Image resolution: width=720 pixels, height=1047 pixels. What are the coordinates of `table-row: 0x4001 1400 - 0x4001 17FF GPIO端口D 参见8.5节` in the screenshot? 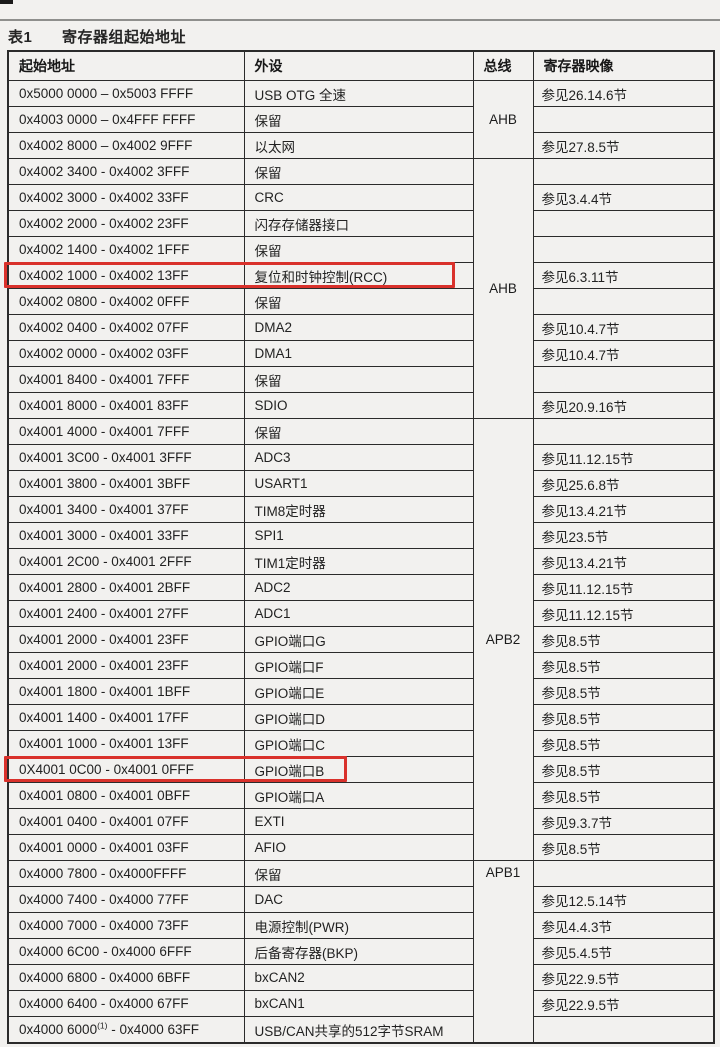 It's located at (361, 717).